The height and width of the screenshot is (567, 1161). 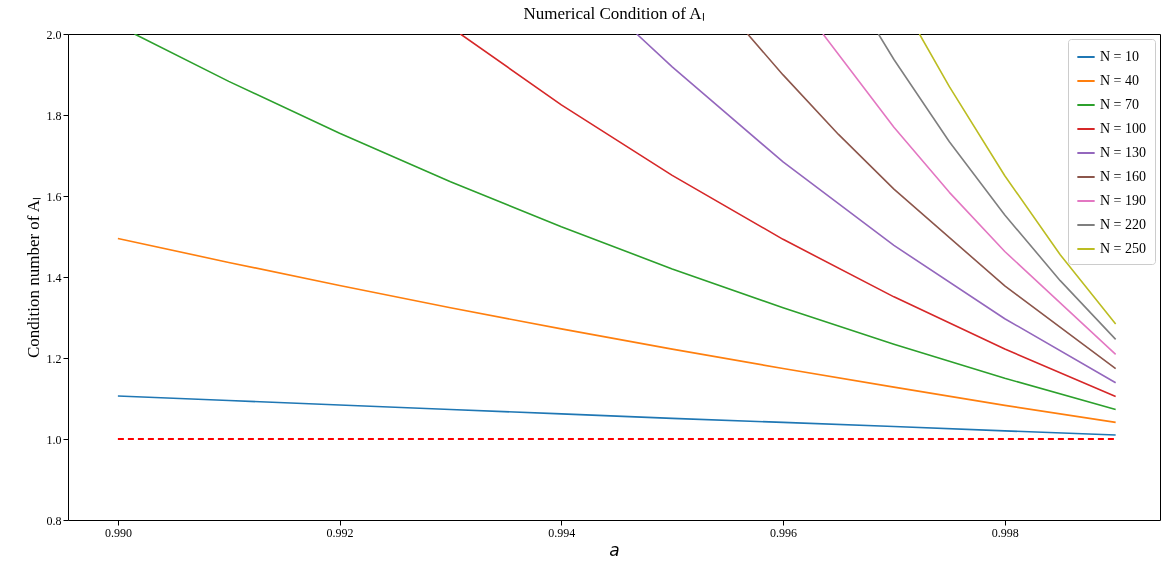 What do you see at coordinates (1120, 56) in the screenshot?
I see `legend-label: N = 10` at bounding box center [1120, 56].